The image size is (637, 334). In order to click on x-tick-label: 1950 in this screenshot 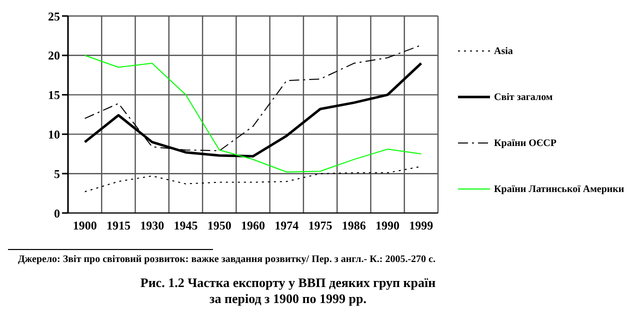, I will do `click(219, 225)`.